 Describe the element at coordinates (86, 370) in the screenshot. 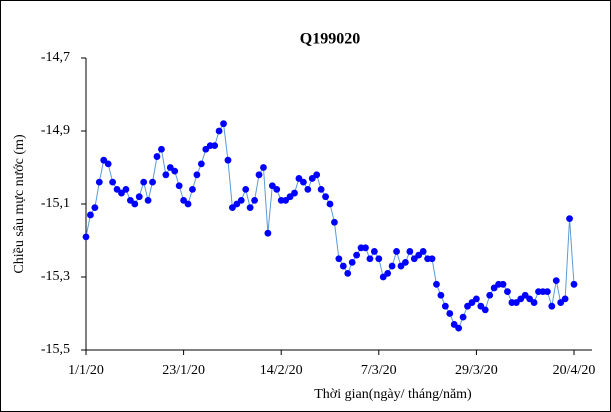

I see `x-tick-label: 1/1/20` at that location.